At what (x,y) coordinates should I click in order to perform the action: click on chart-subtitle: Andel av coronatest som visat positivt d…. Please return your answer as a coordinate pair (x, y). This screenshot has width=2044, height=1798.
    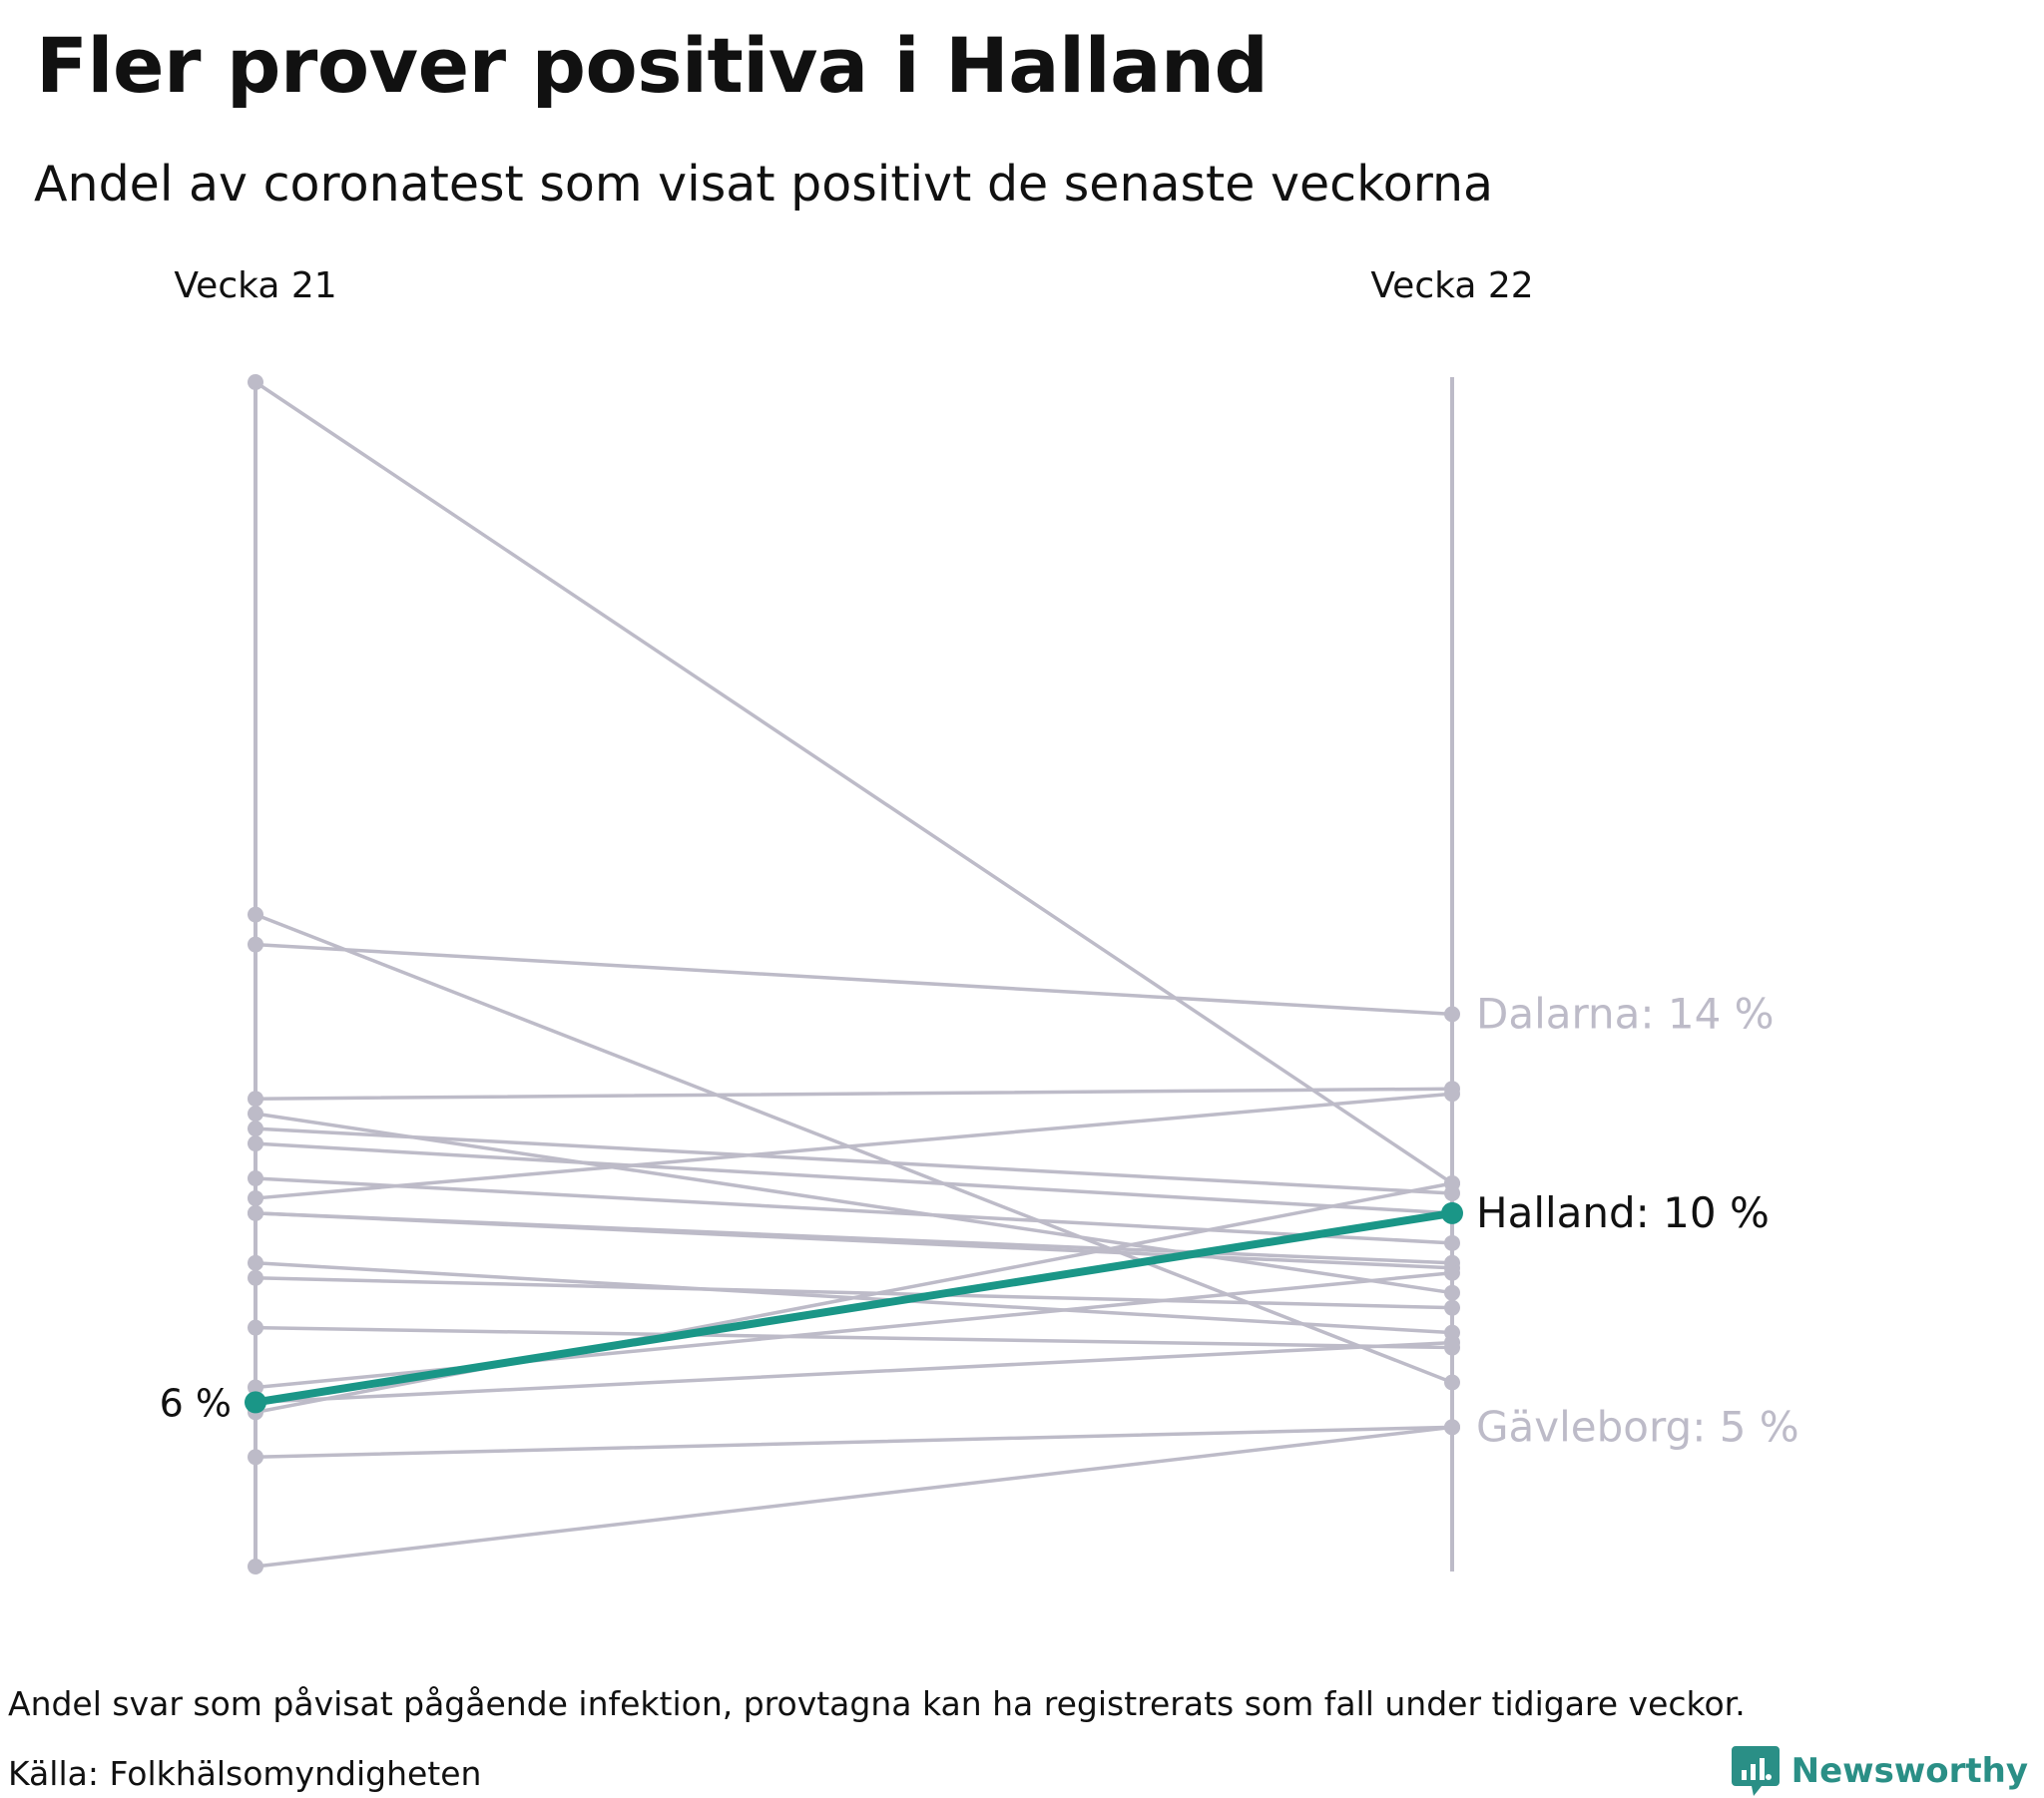
    Looking at the image, I should click on (764, 184).